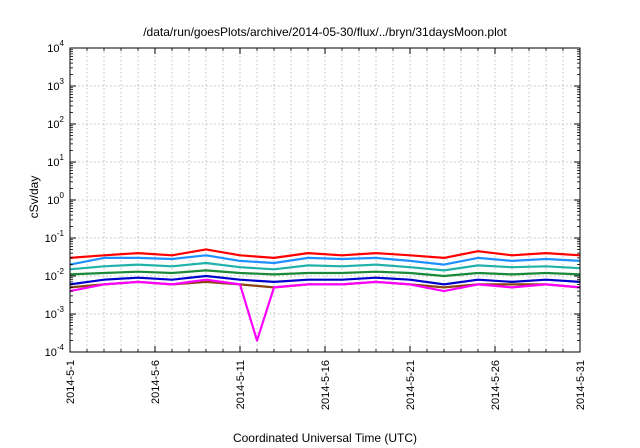 This screenshot has width=640, height=448. Describe the element at coordinates (156, 382) in the screenshot. I see `x-tick-label: 2014-5-6` at that location.